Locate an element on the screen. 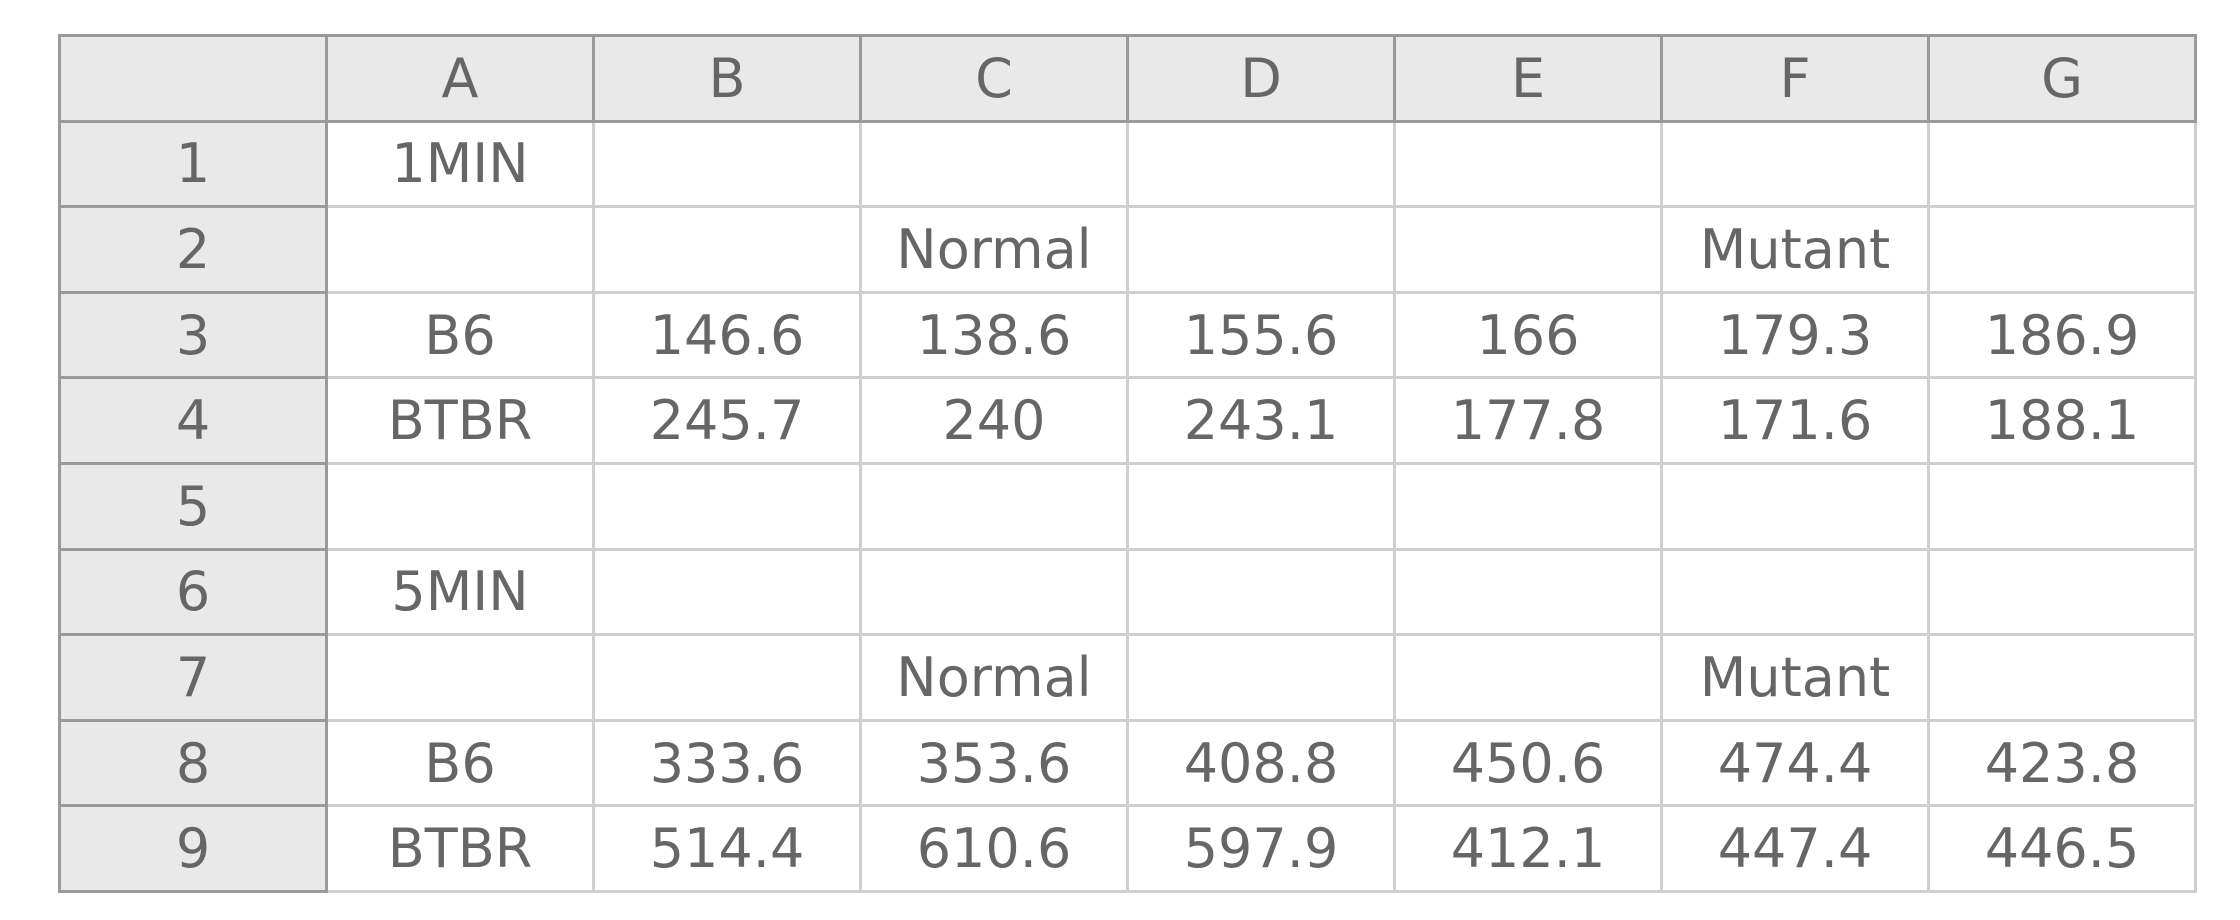 The image size is (2240, 920). cell-c9: 610.6 is located at coordinates (994, 848).